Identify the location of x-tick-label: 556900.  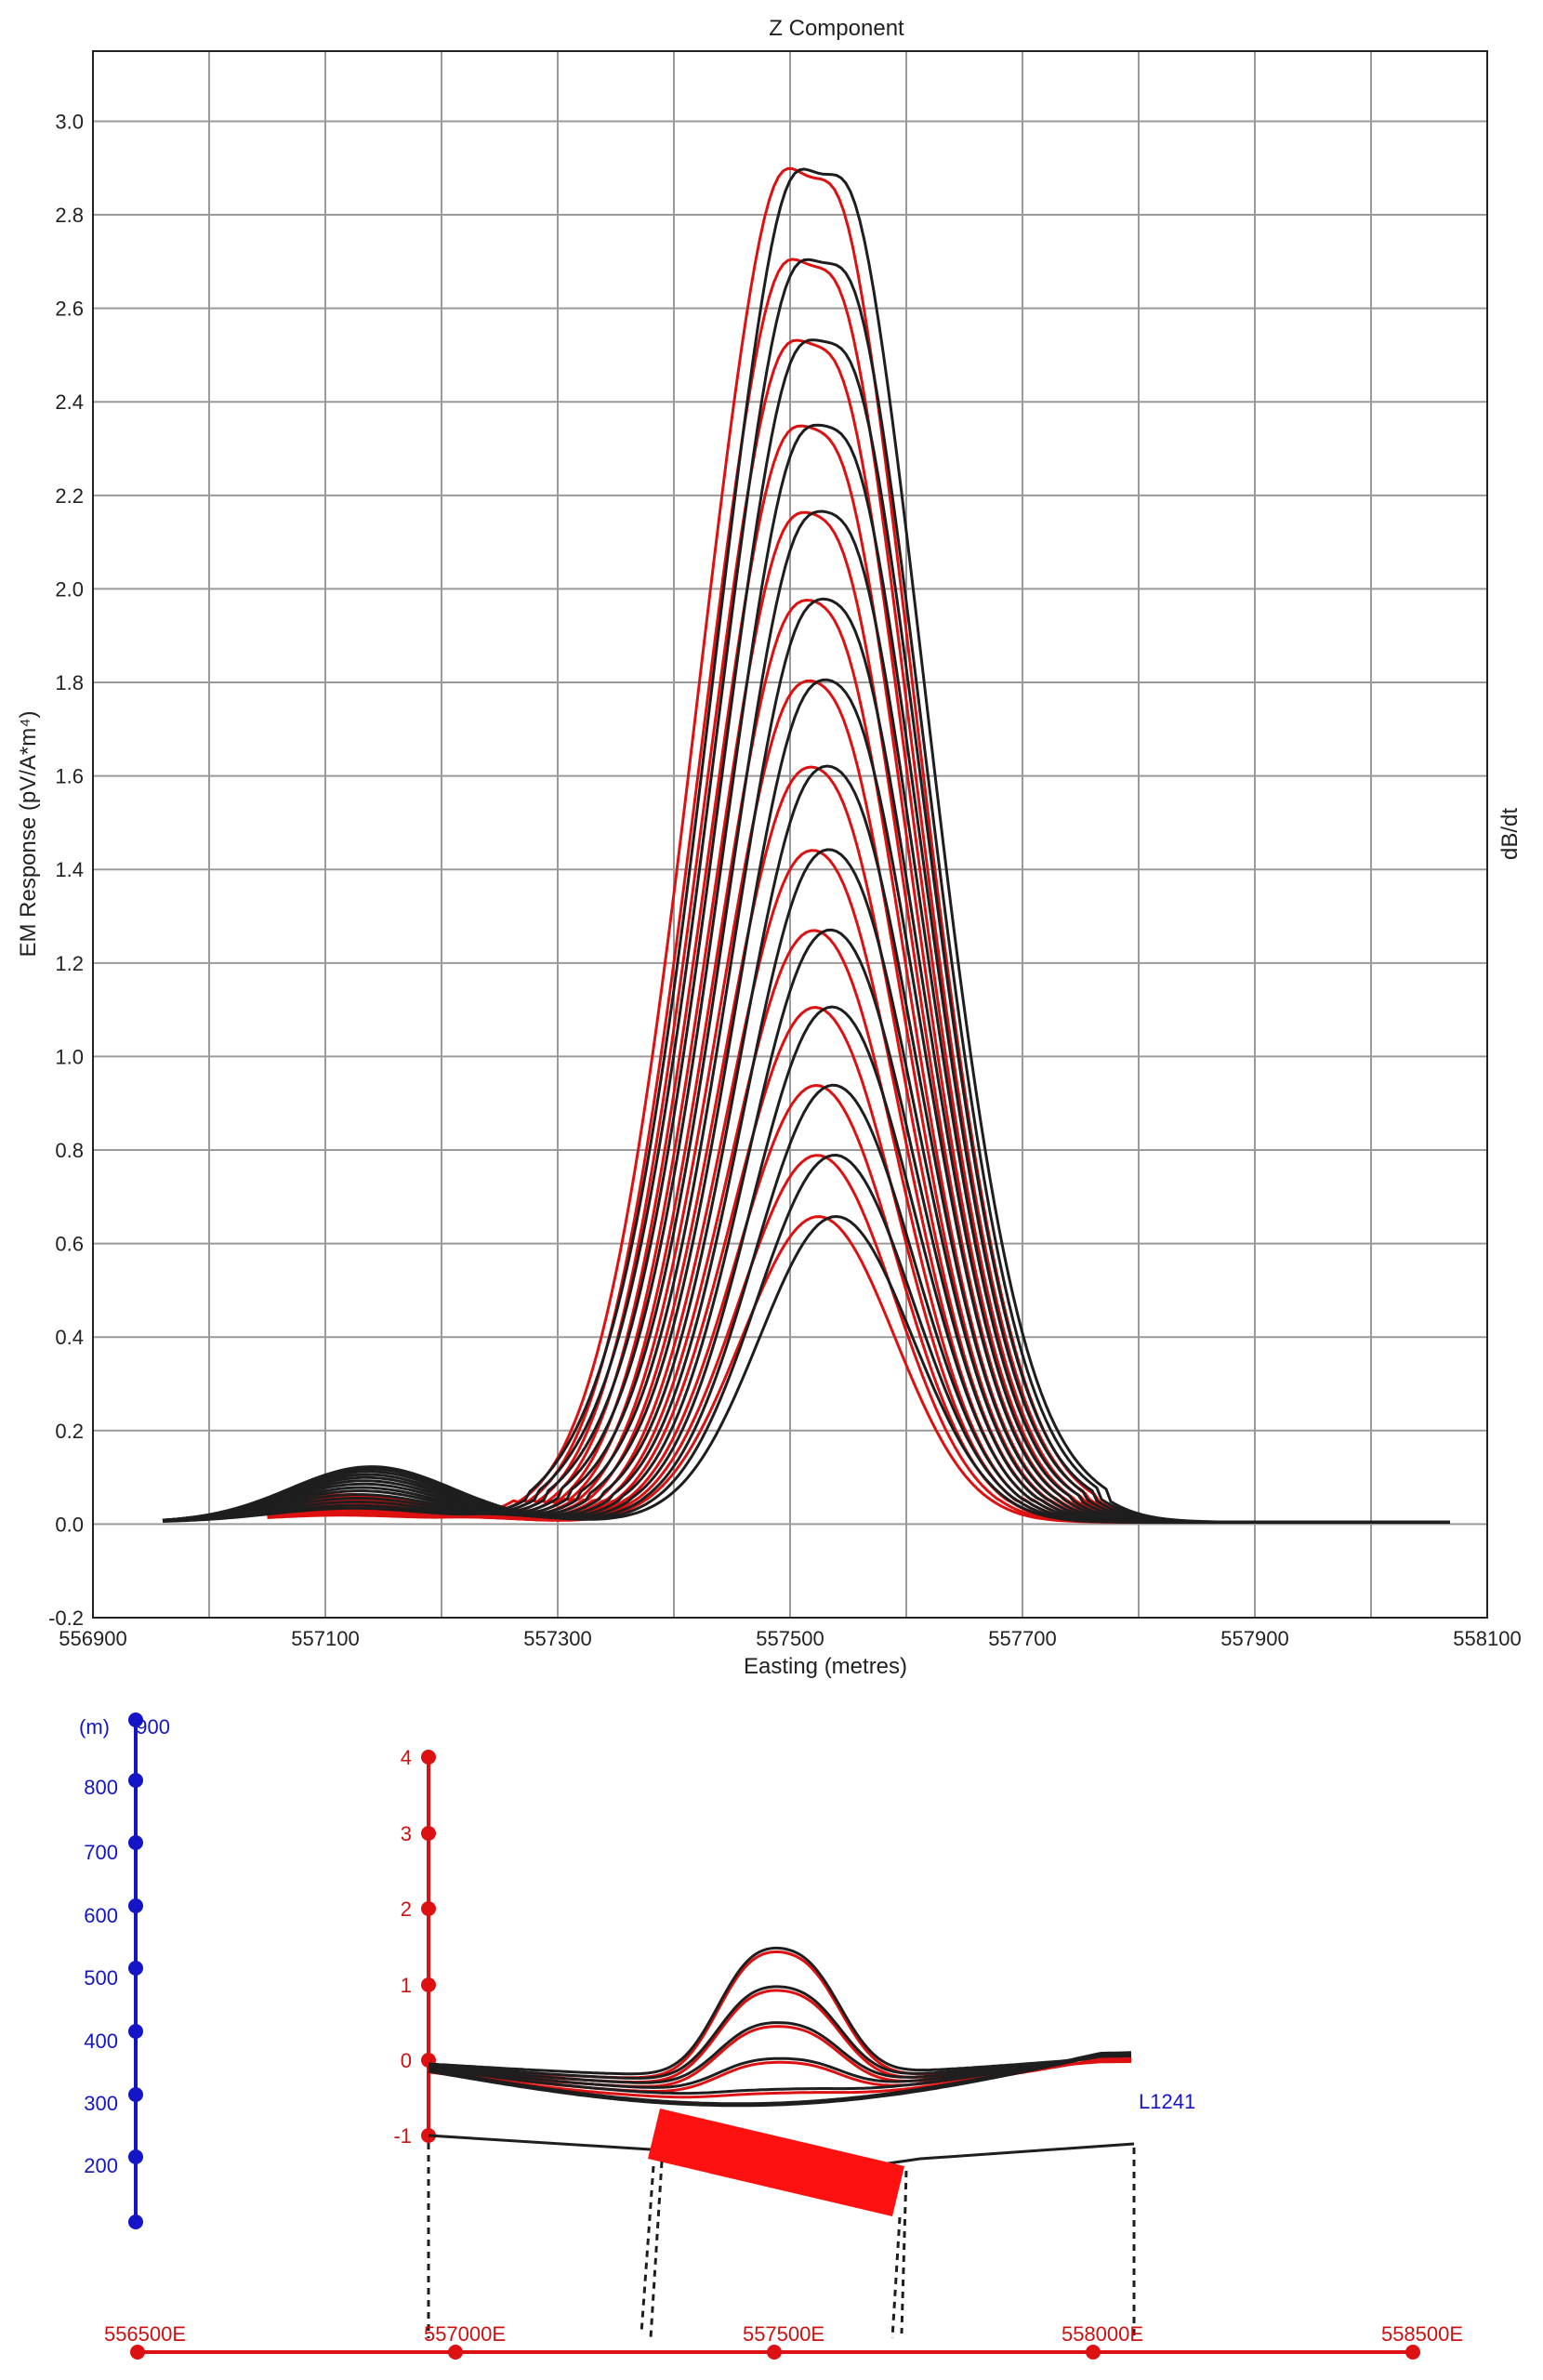
(92, 1638).